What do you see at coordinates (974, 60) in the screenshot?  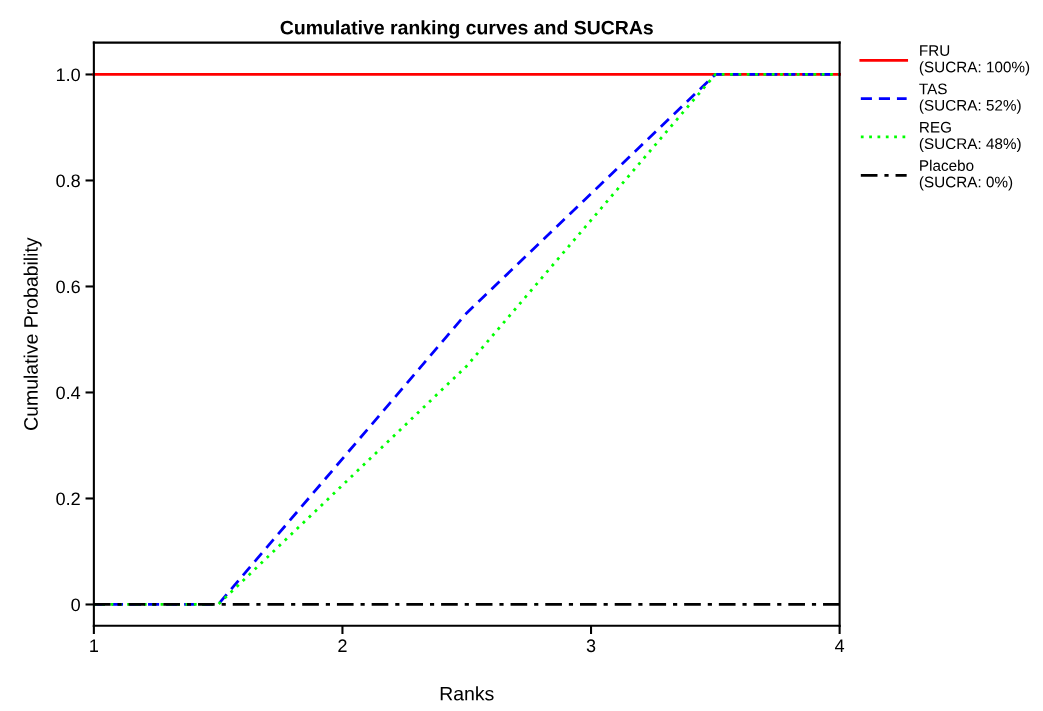 I see `legend-label: FRU (SUCRA: 100%)` at bounding box center [974, 60].